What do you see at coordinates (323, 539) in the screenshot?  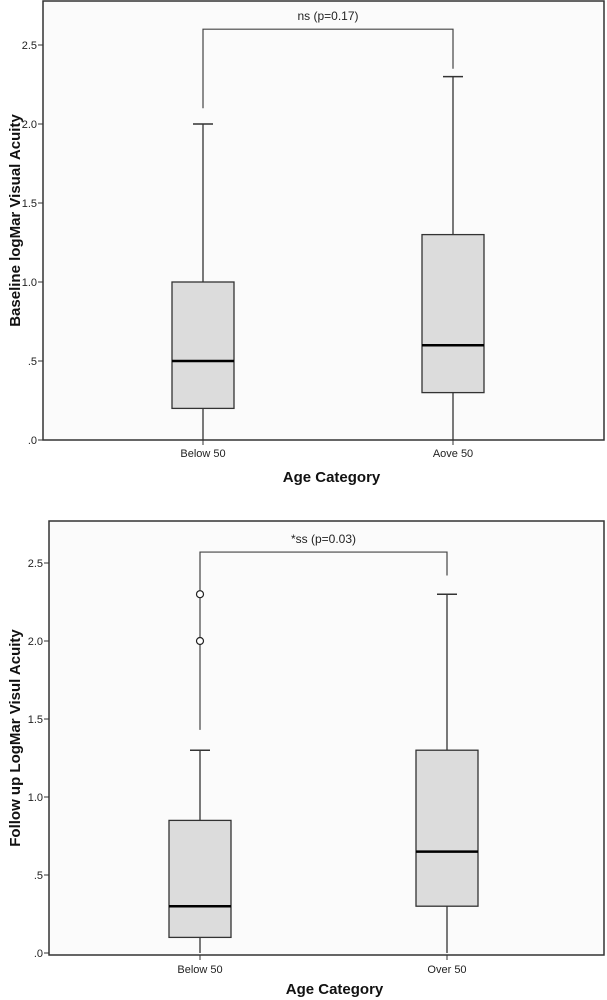 I see `significance-label: *ss (p=0.03)` at bounding box center [323, 539].